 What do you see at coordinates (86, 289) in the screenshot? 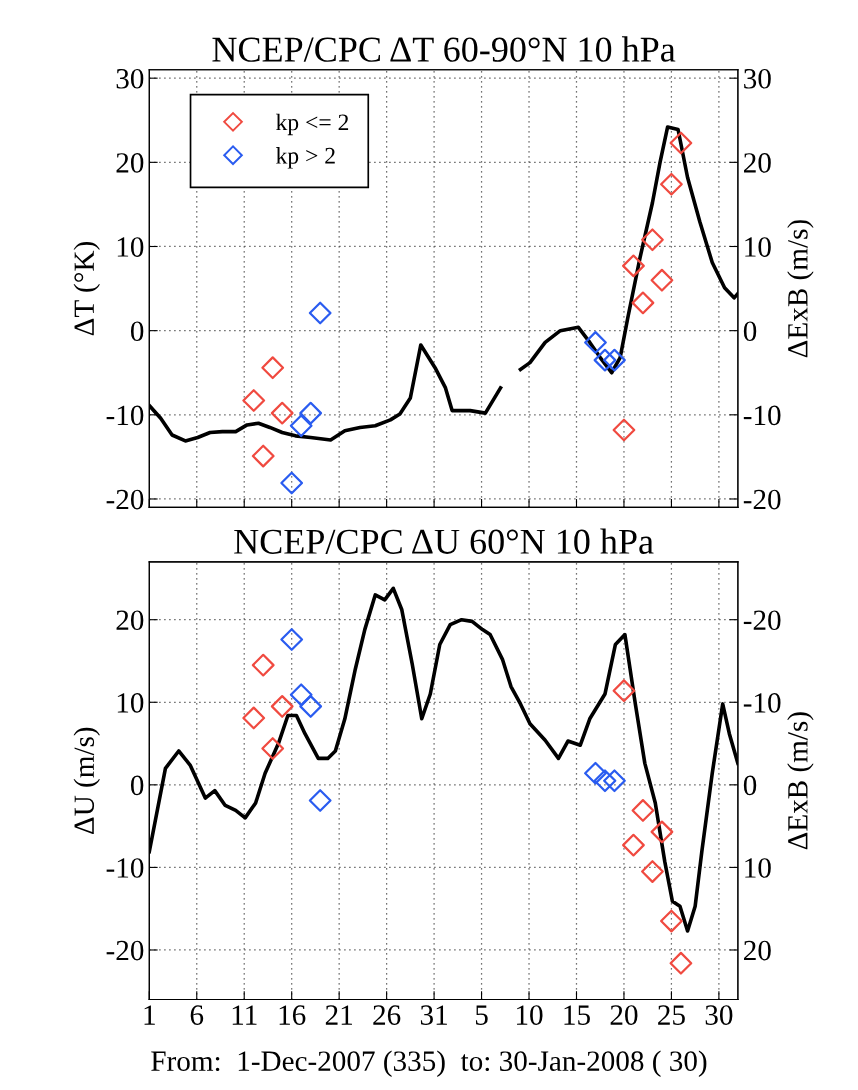
I see `y-axis-title: ΔT (°K)` at bounding box center [86, 289].